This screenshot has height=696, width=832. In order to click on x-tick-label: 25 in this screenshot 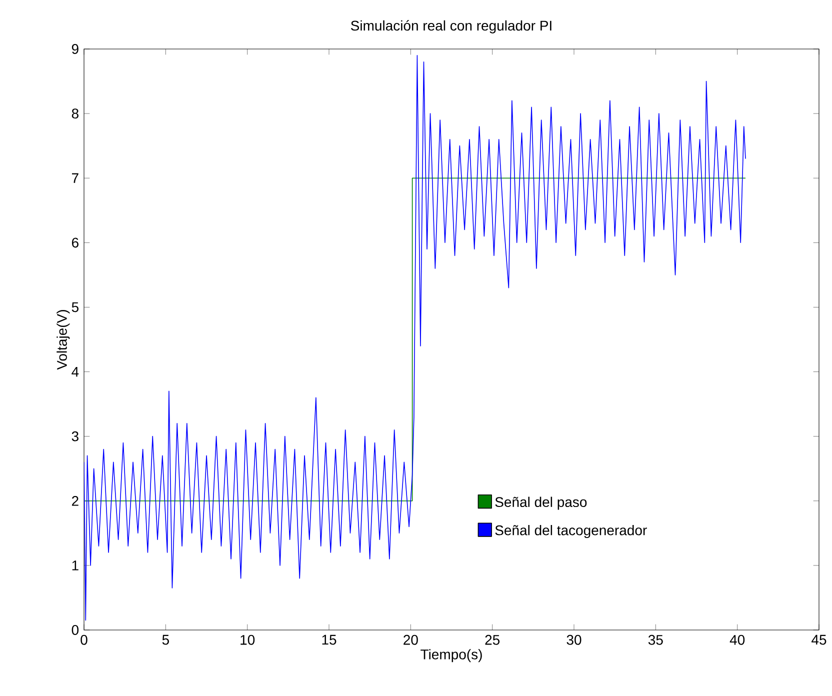, I will do `click(492, 639)`.